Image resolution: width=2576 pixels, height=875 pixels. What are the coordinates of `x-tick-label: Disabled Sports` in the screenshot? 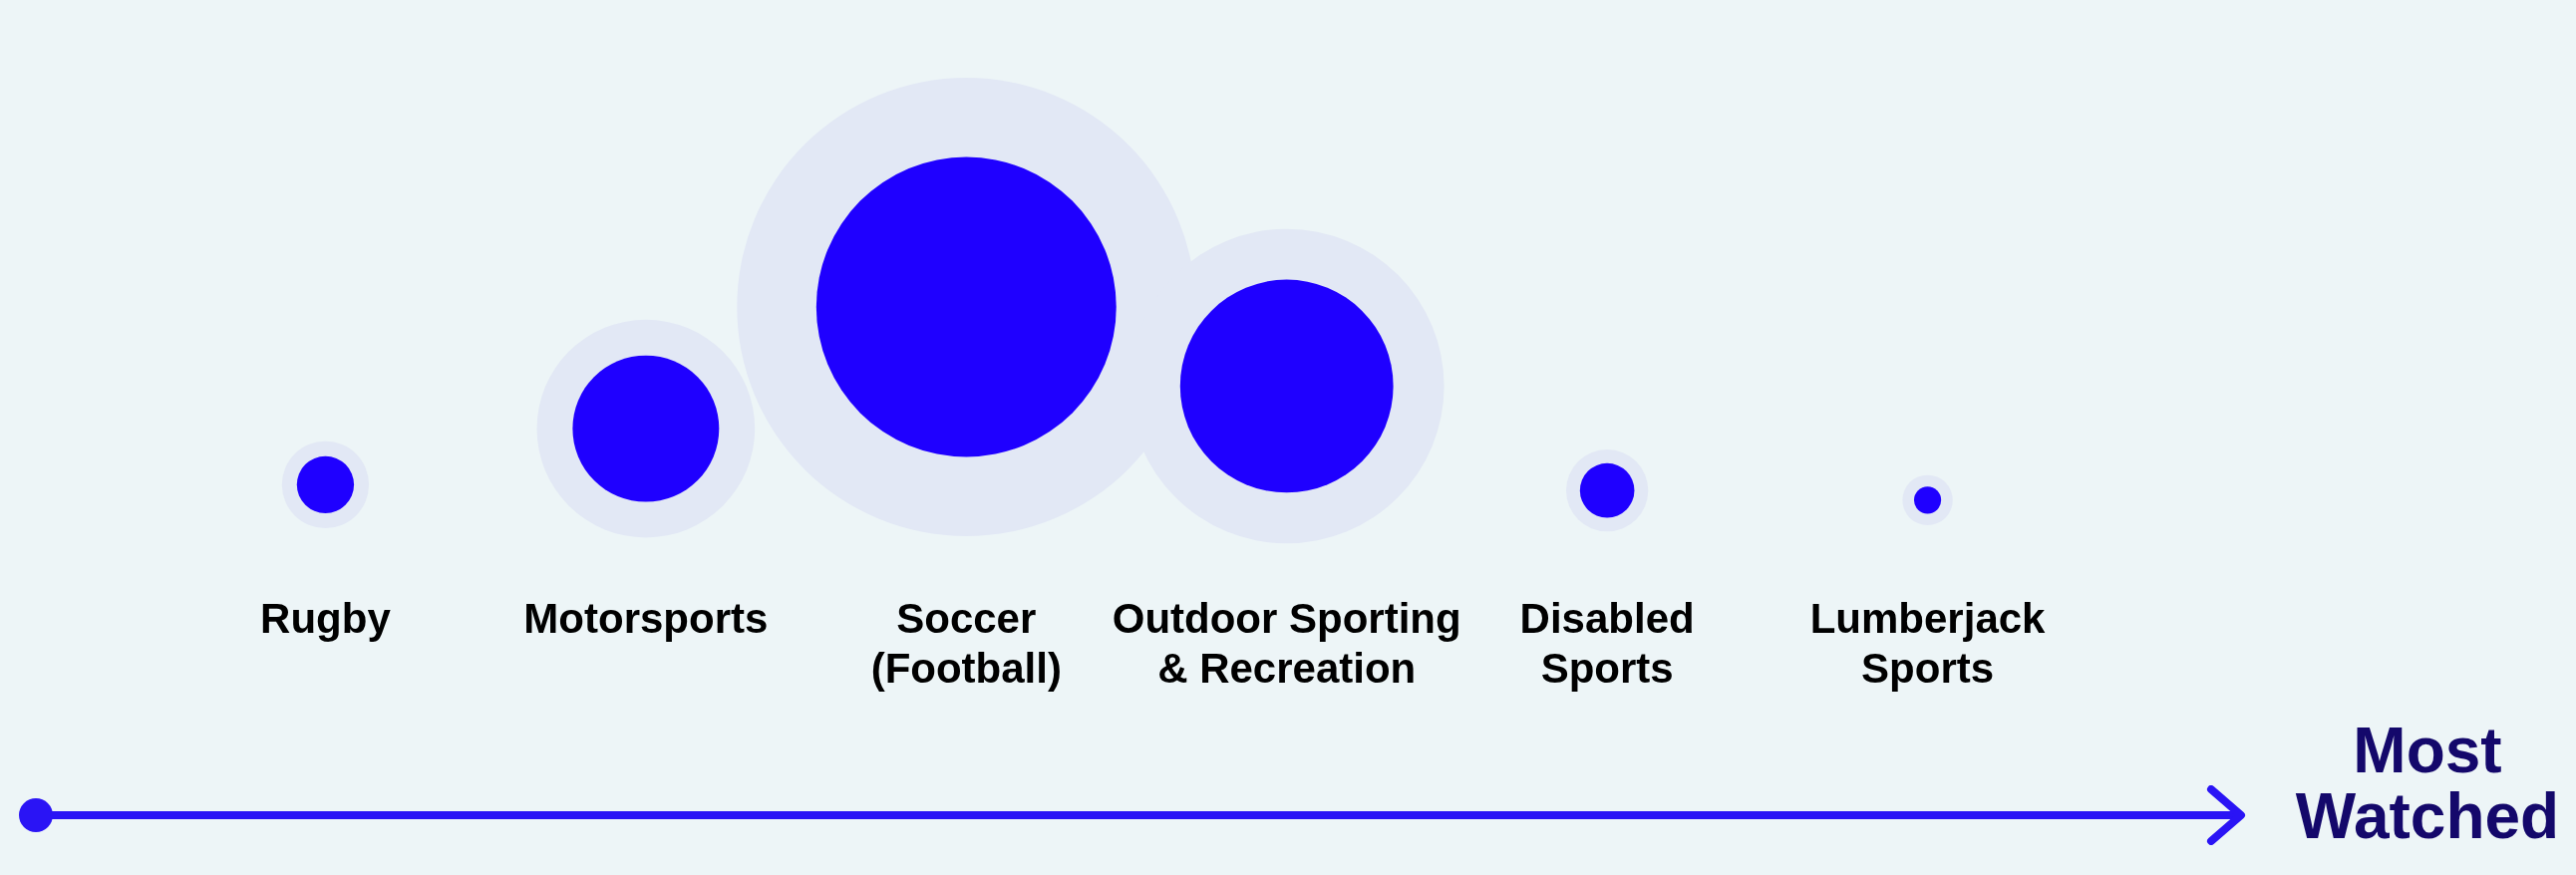 It's located at (1607, 643).